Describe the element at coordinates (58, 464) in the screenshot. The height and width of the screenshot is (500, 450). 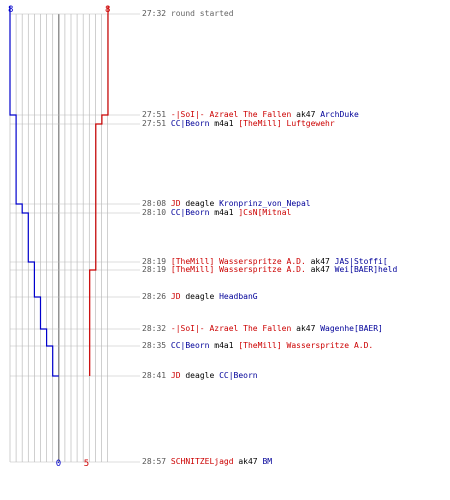
I see `team-blue-end-label: 0` at that location.